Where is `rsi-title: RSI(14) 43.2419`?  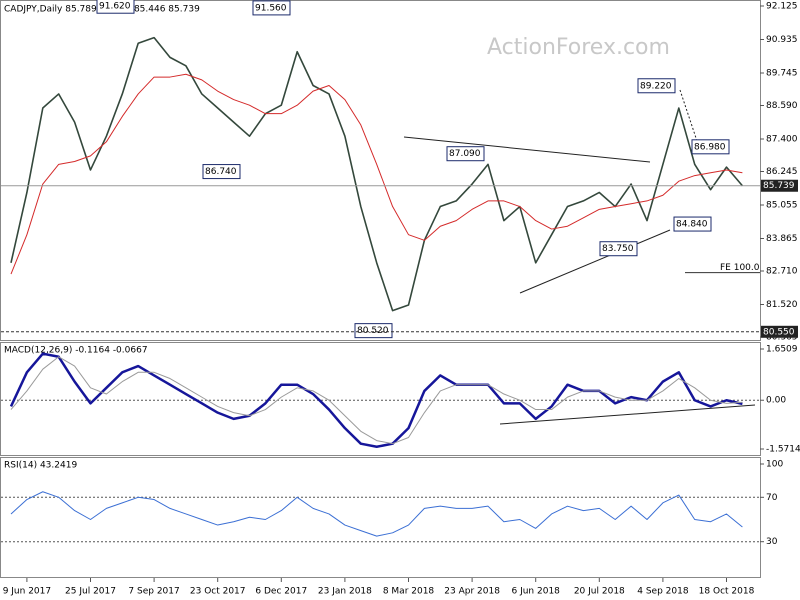 rsi-title: RSI(14) 43.2419 is located at coordinates (40, 466).